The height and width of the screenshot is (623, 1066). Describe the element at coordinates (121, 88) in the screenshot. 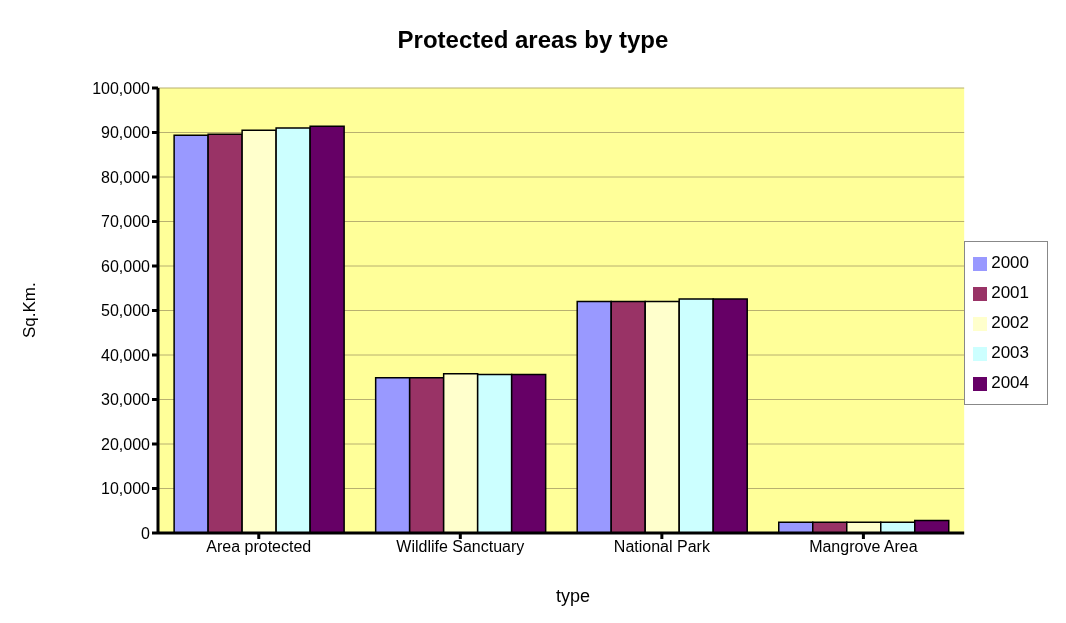

I see `y-tick-label: 100,000` at that location.